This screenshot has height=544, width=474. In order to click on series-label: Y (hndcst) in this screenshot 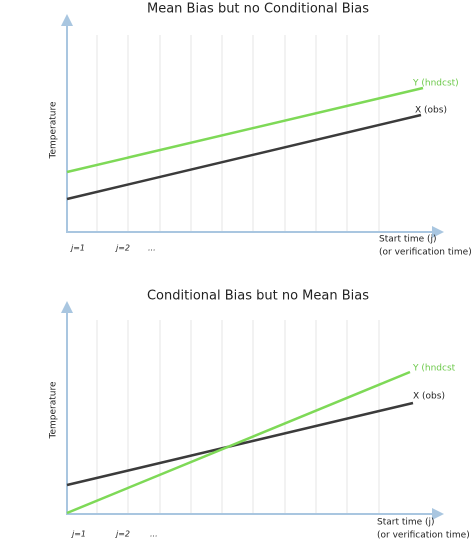, I will do `click(435, 84)`.